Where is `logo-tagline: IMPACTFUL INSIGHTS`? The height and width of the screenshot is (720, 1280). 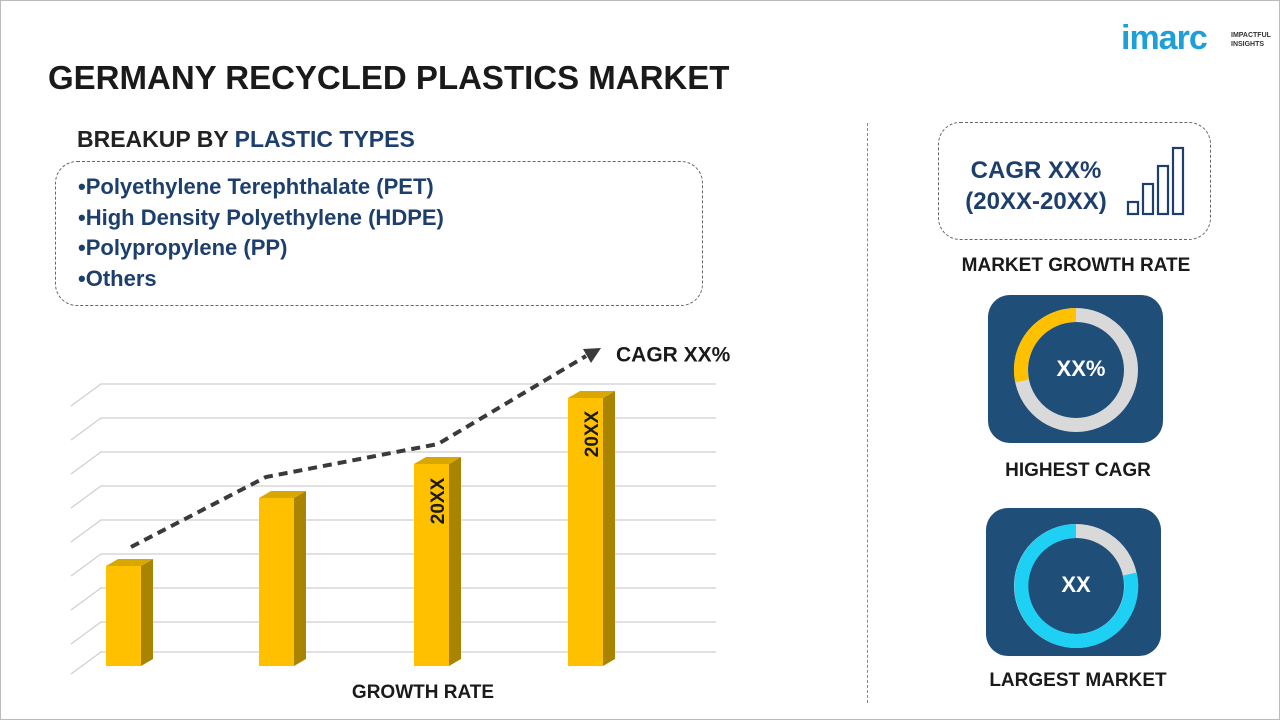
logo-tagline: IMPACTFUL INSIGHTS is located at coordinates (1251, 40).